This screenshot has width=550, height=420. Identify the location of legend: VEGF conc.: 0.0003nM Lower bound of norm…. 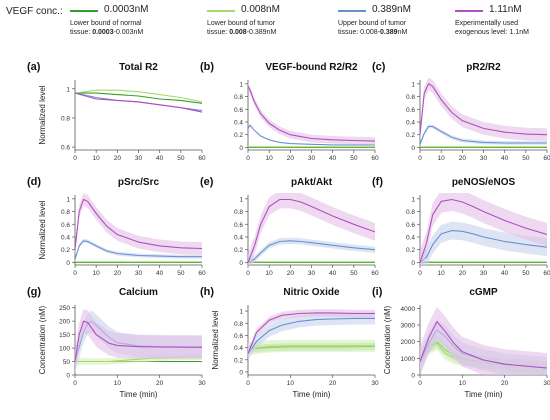
(275, 25).